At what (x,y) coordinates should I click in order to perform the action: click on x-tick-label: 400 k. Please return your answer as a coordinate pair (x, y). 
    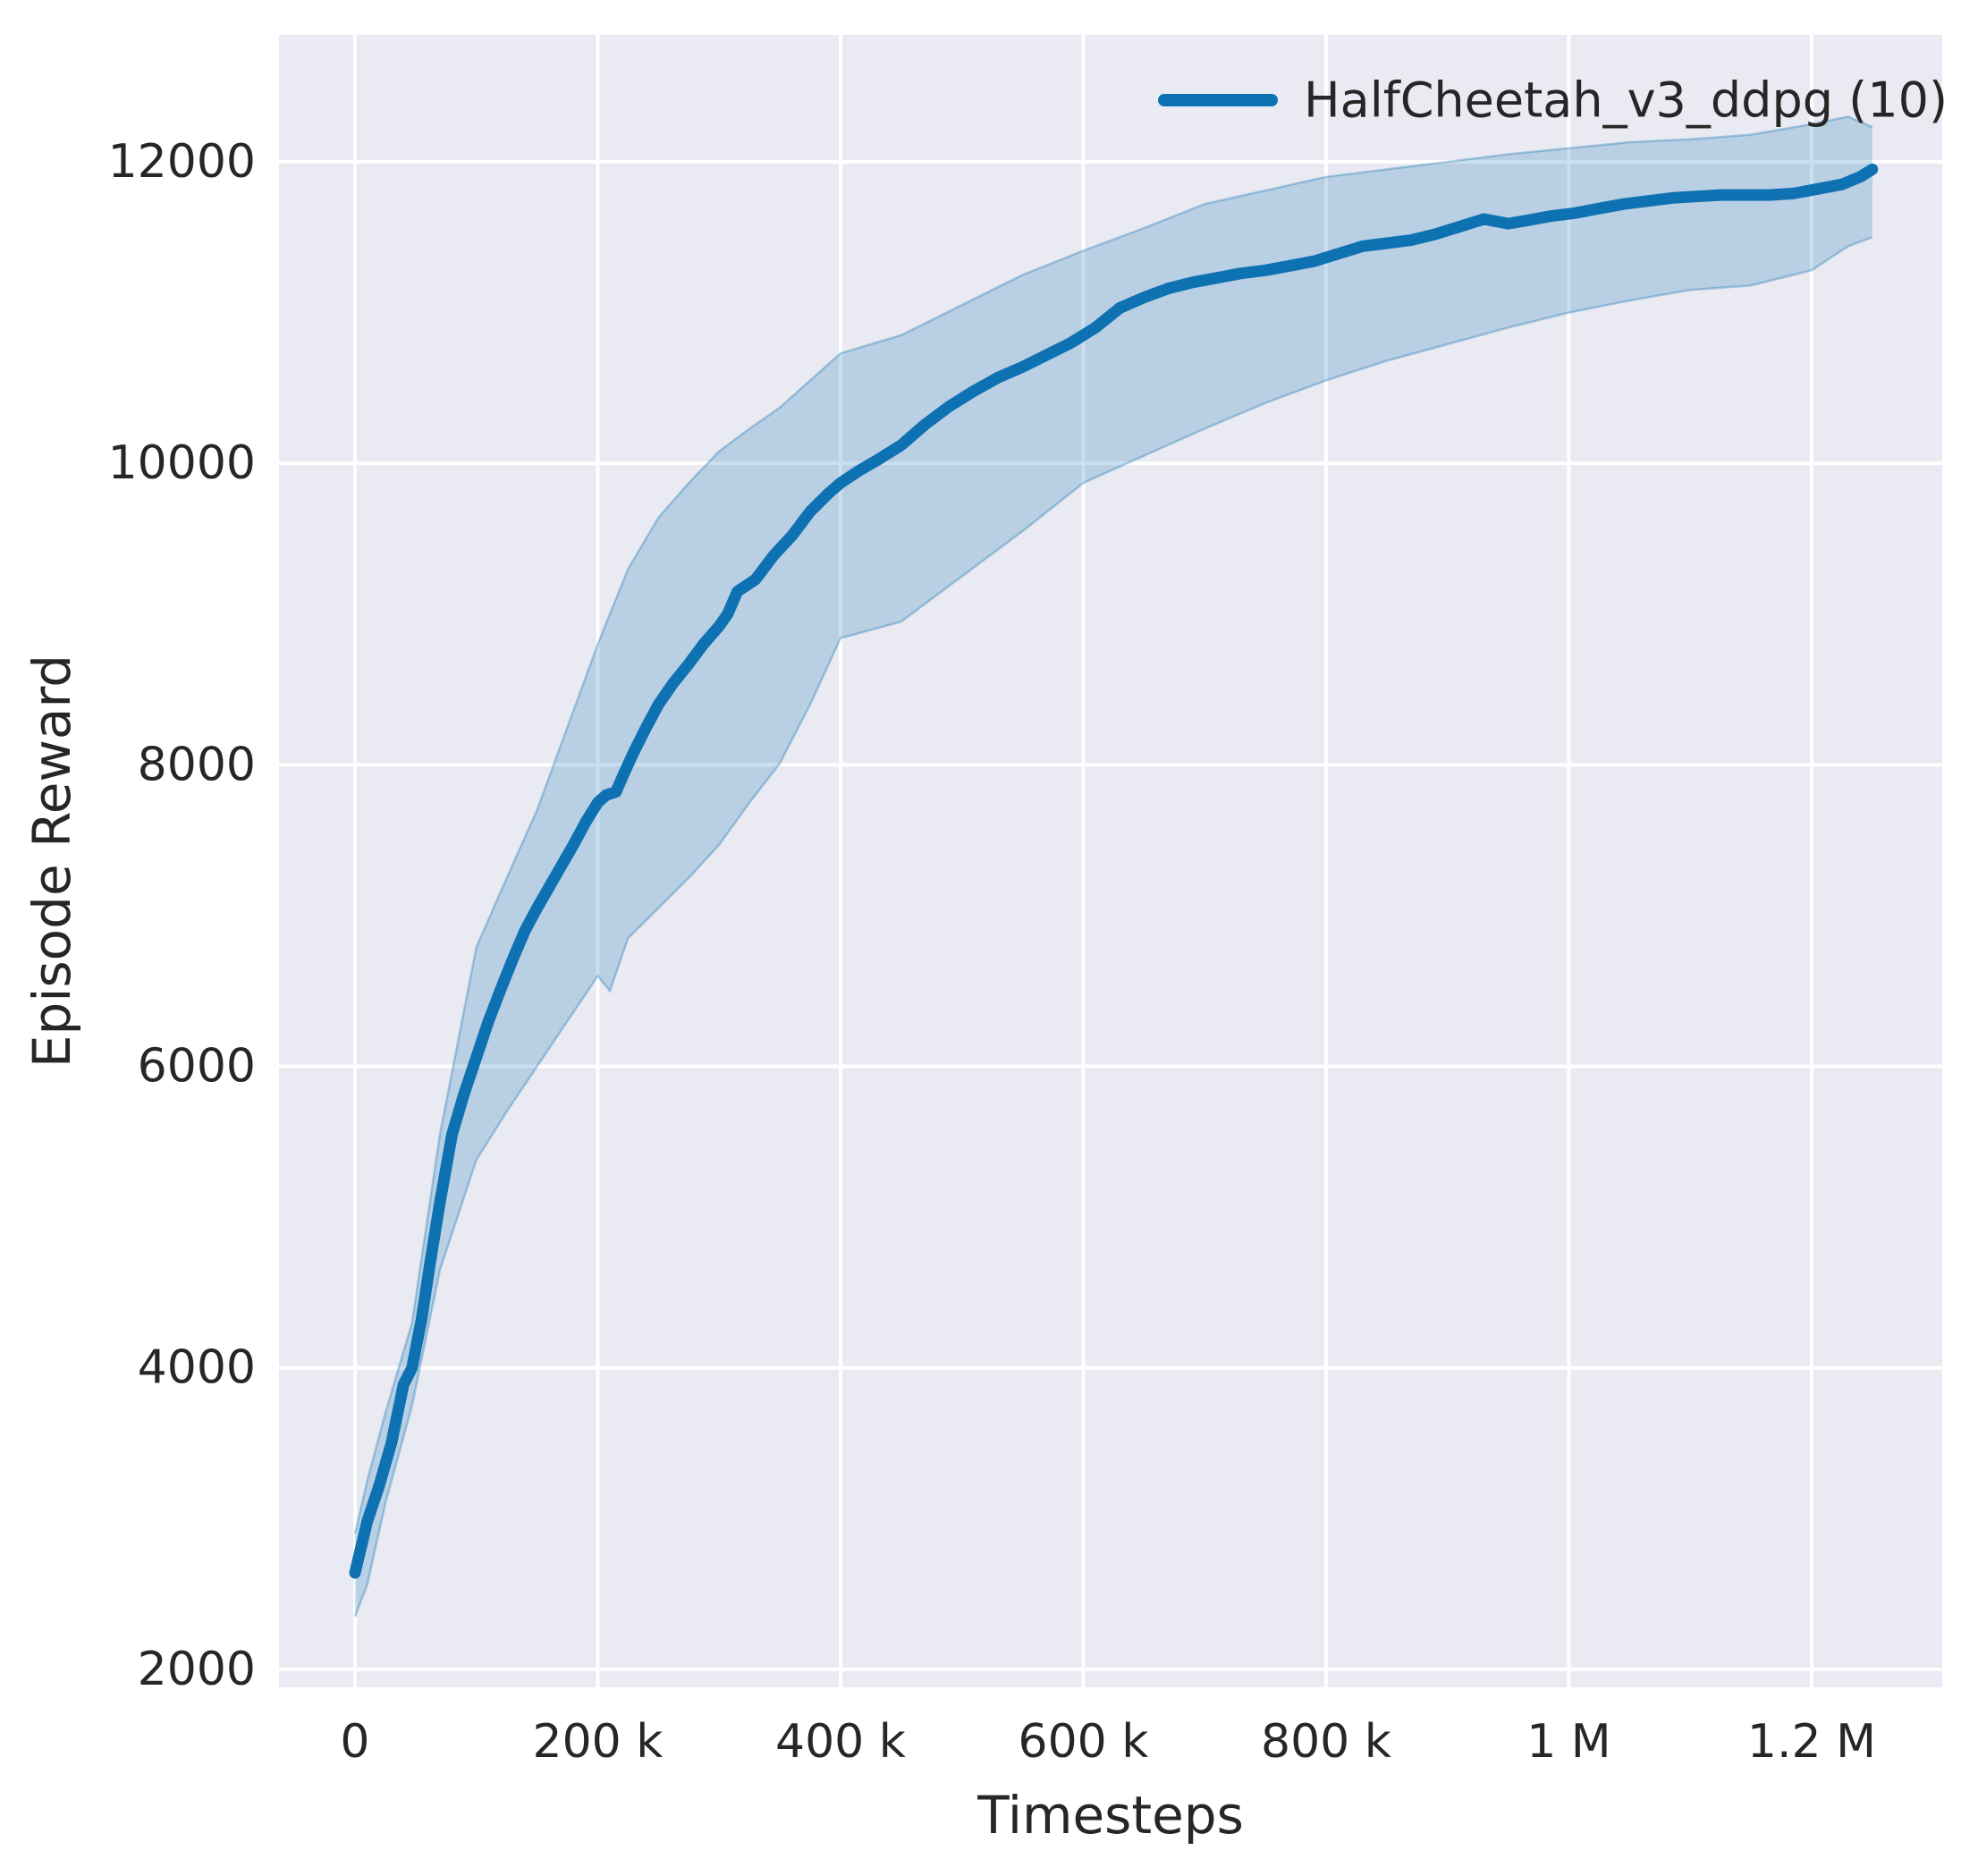
    Looking at the image, I should click on (840, 1742).